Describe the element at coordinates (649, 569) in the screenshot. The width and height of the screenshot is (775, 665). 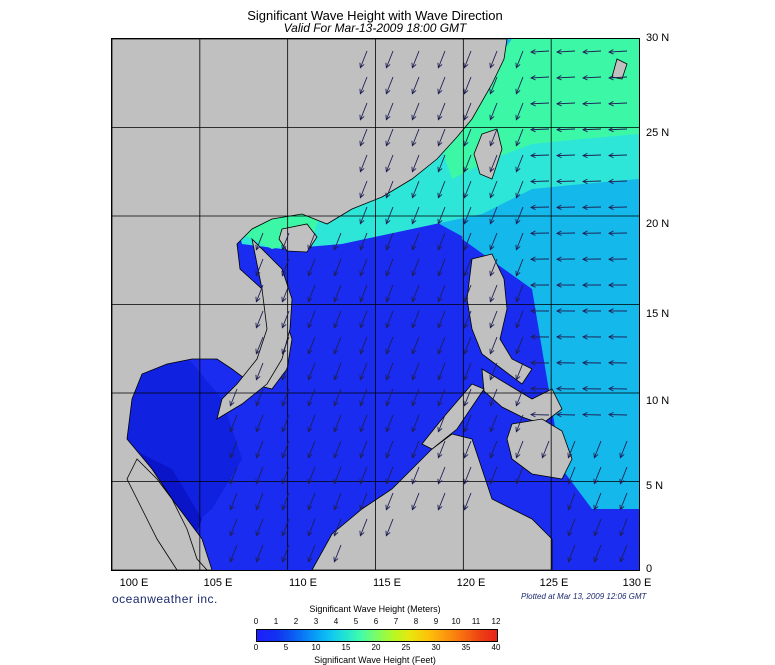
I see `lat-label-0: 0` at that location.